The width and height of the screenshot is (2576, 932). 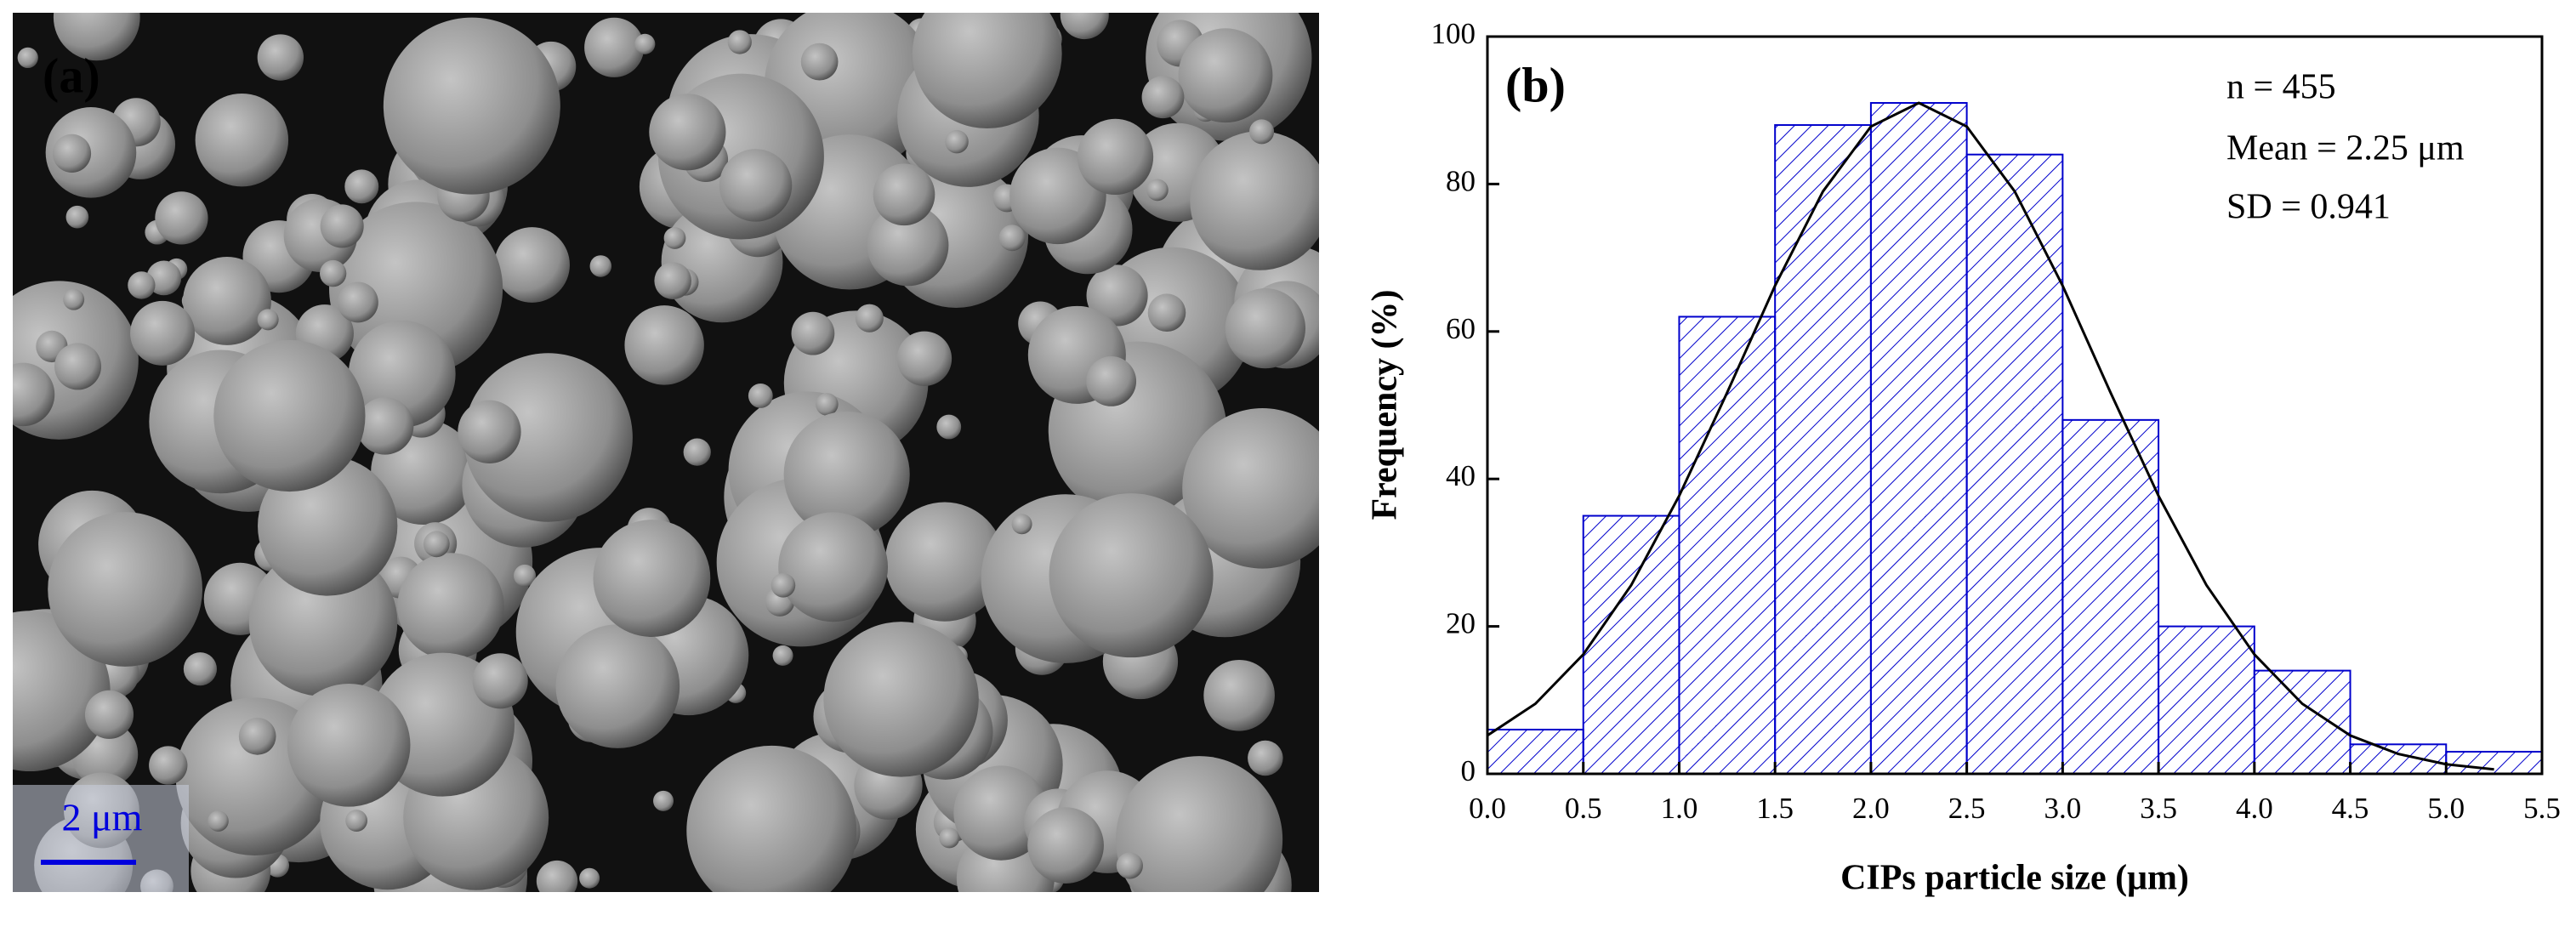 What do you see at coordinates (1679, 808) in the screenshot?
I see `x-tick-label: 1.0` at bounding box center [1679, 808].